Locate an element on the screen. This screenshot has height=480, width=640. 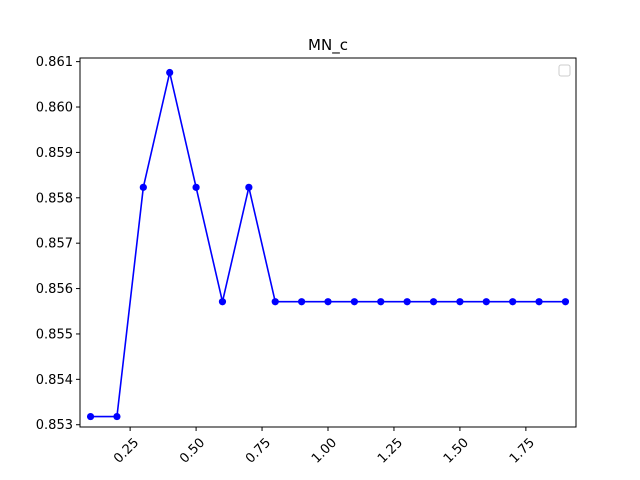
x-tick-label: 0.75 is located at coordinates (258, 450).